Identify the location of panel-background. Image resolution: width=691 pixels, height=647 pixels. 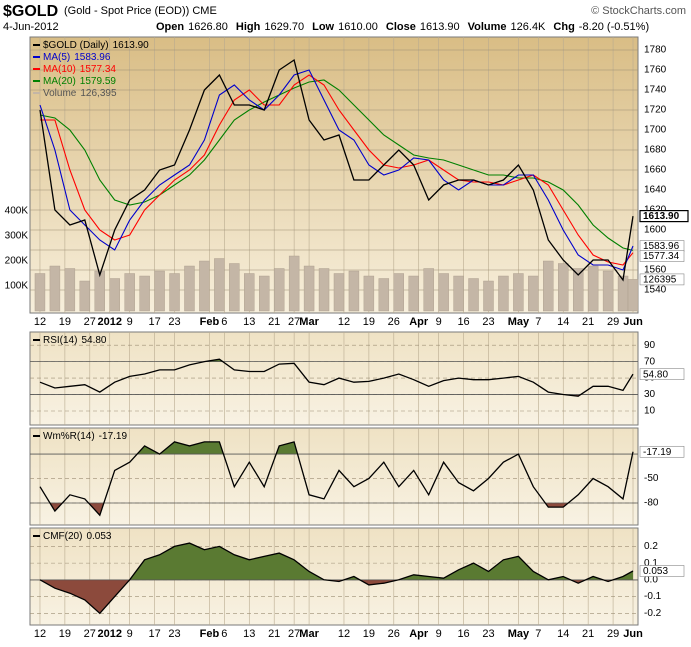
(334, 378).